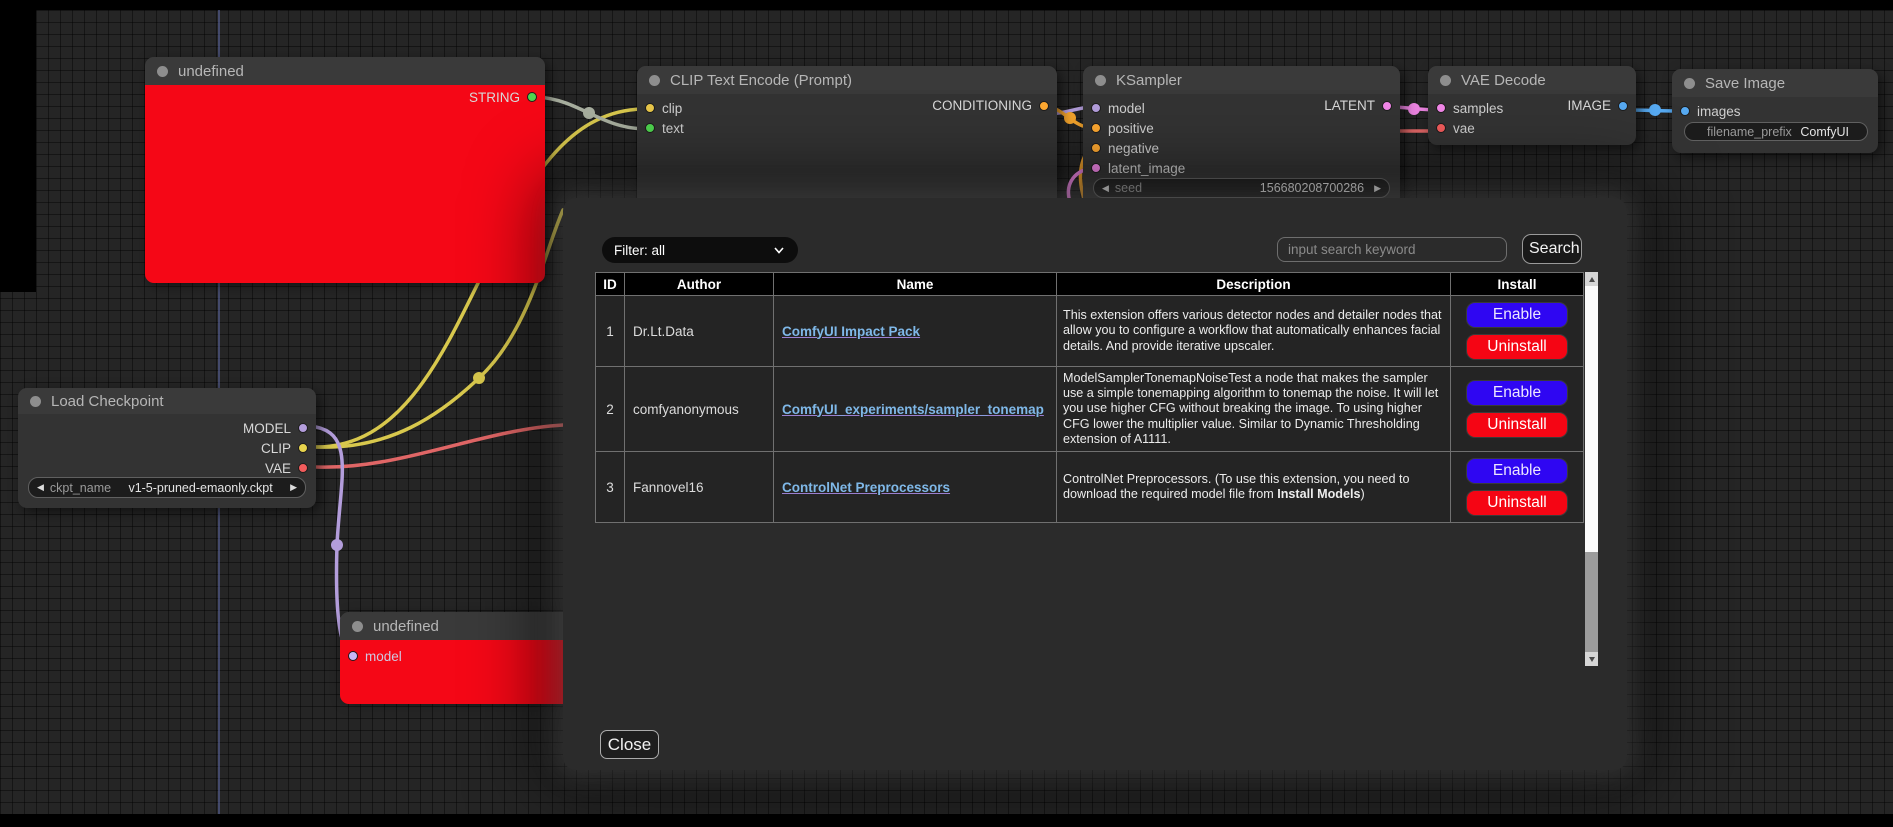 Image resolution: width=1893 pixels, height=827 pixels. I want to click on scrollbar-thumb, so click(1591, 419).